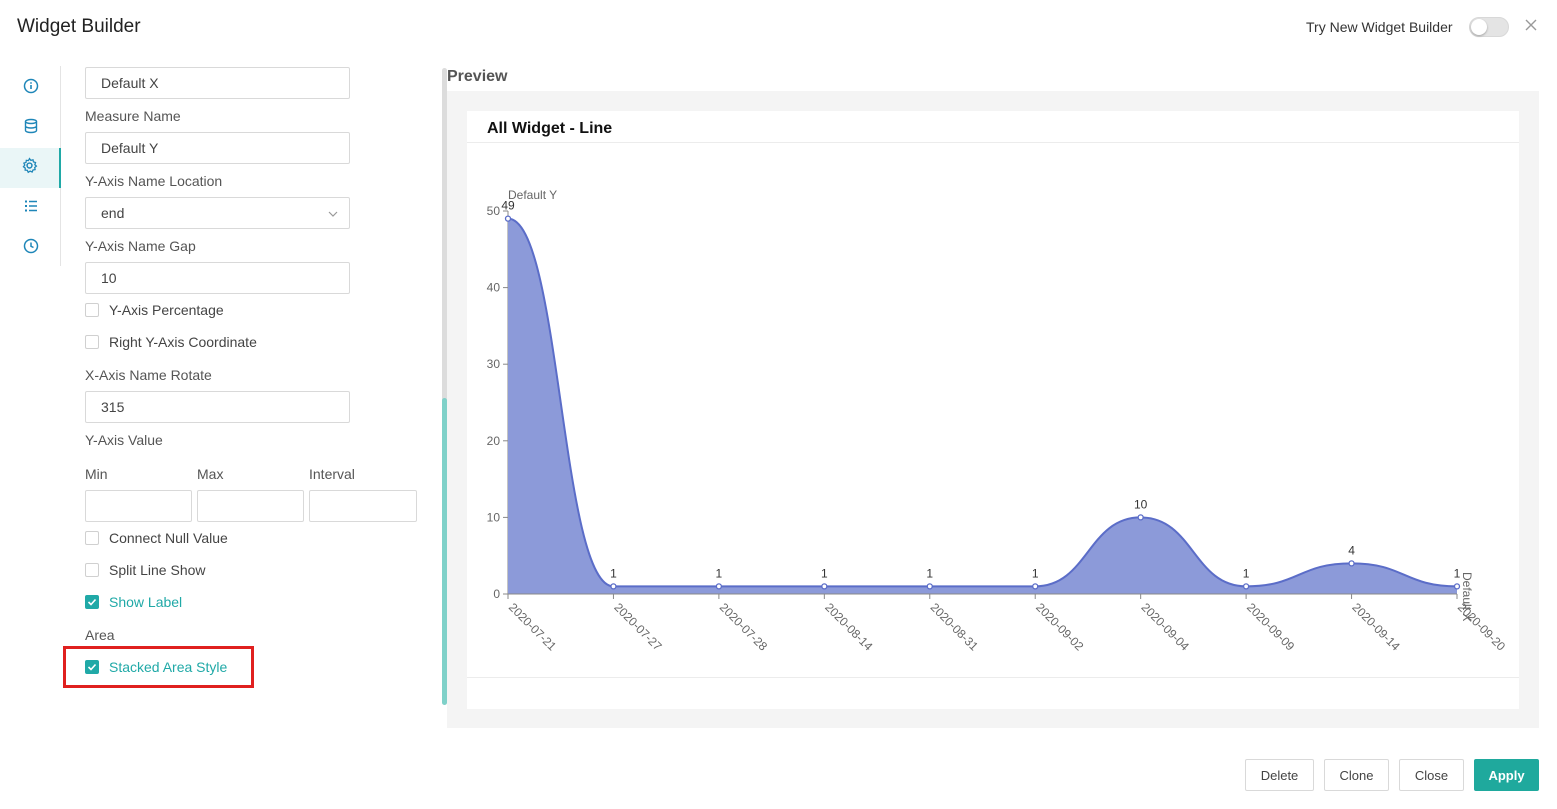 The width and height of the screenshot is (1557, 809). I want to click on close-icon, so click(1531, 25).